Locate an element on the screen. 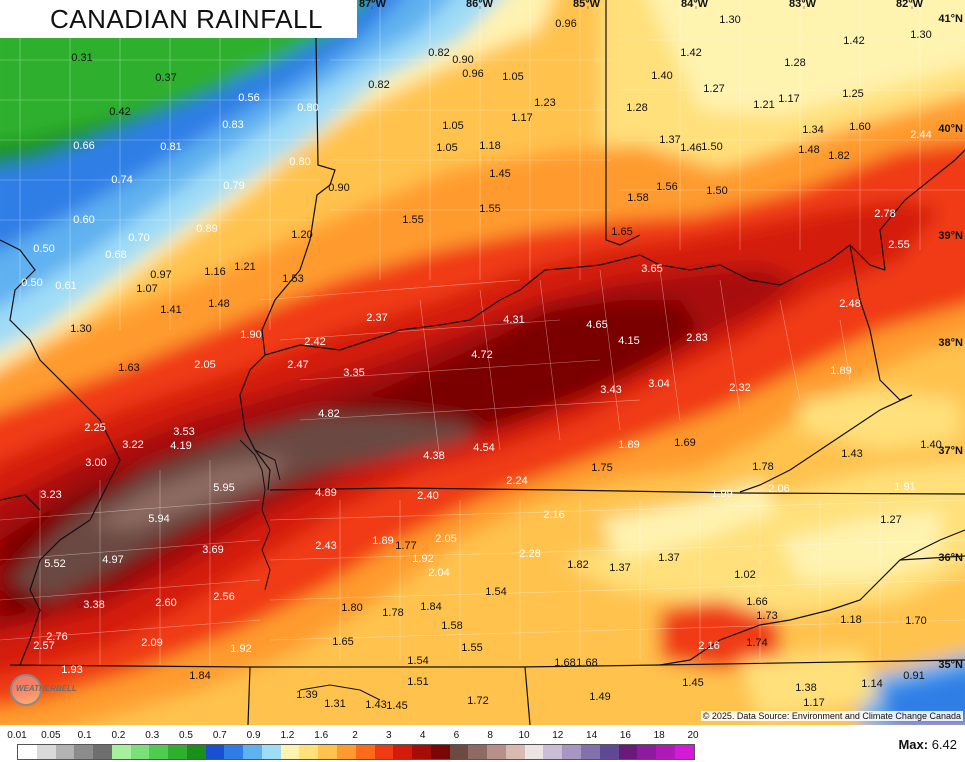  rainfall-value: 4.38 is located at coordinates (433, 456).